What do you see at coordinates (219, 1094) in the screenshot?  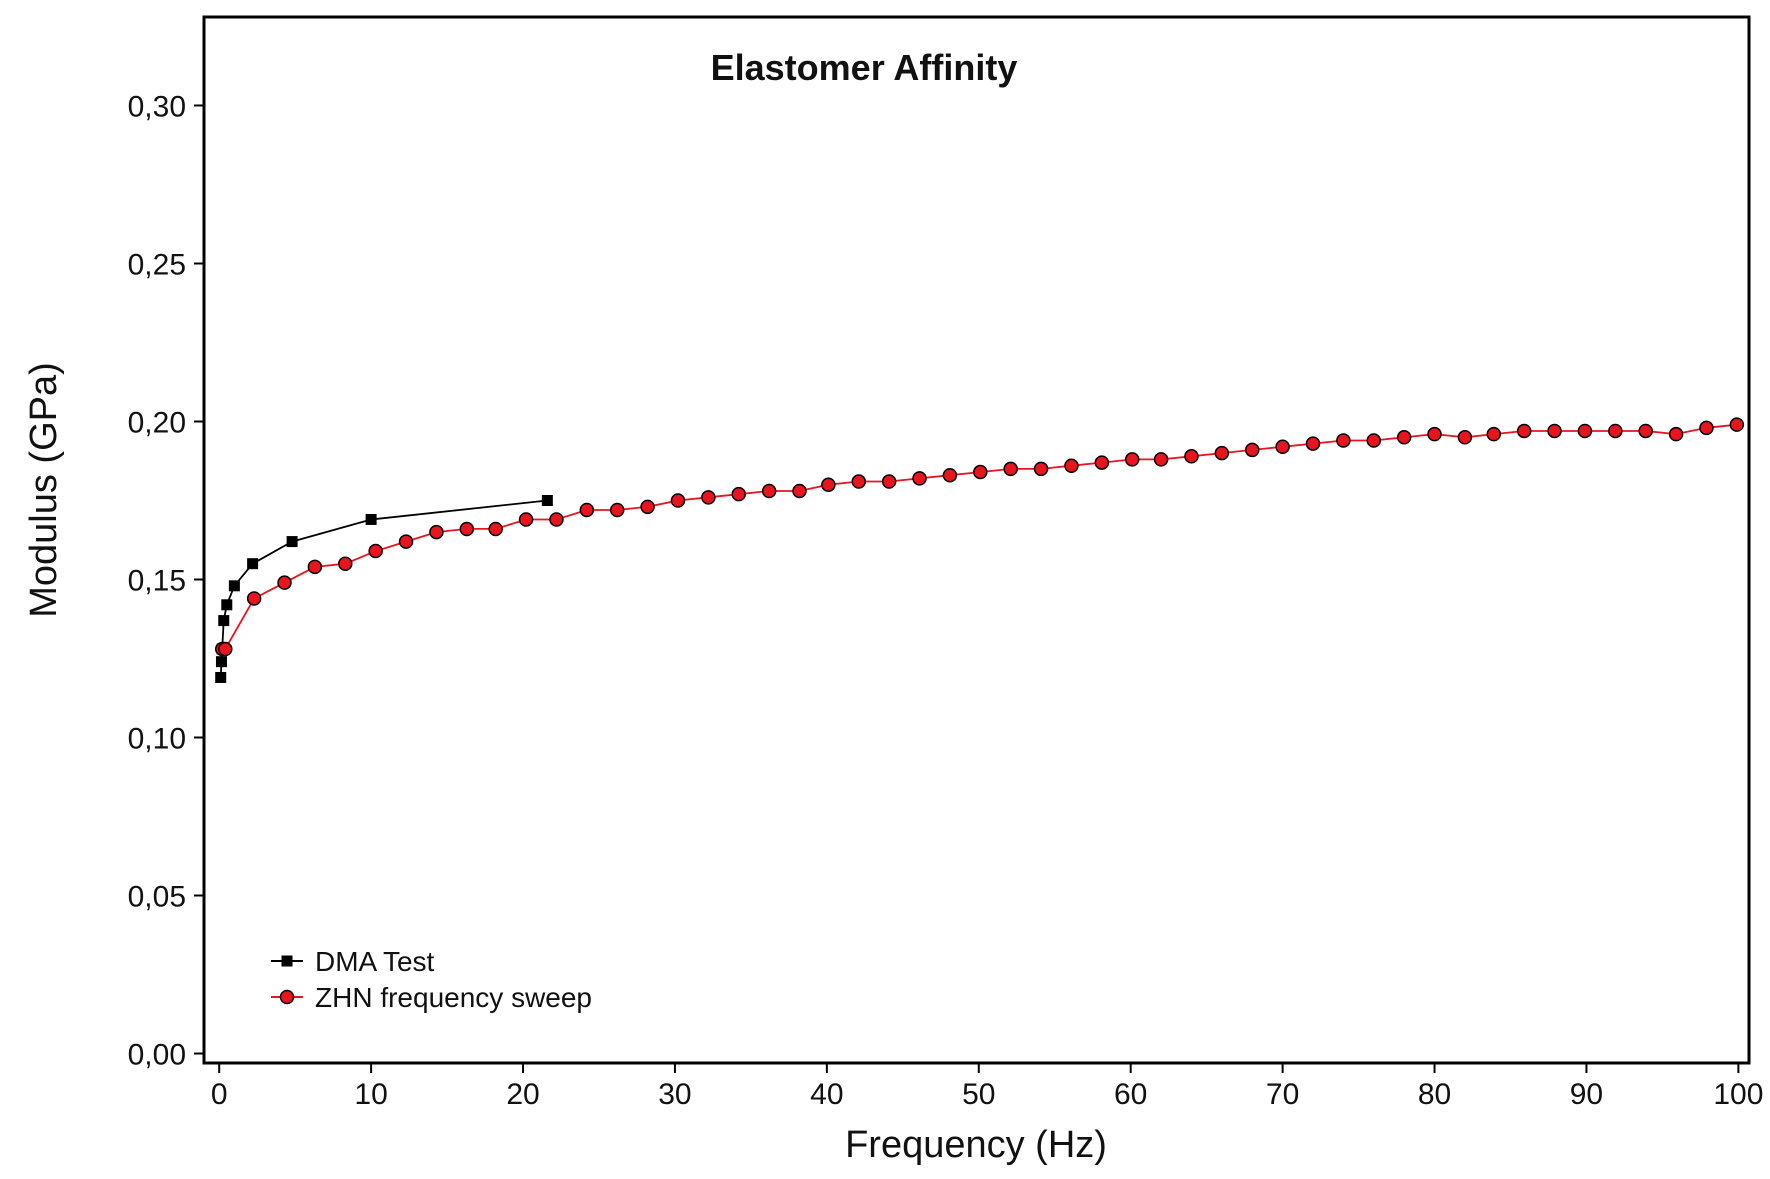 I see `x-tick-label: 0` at bounding box center [219, 1094].